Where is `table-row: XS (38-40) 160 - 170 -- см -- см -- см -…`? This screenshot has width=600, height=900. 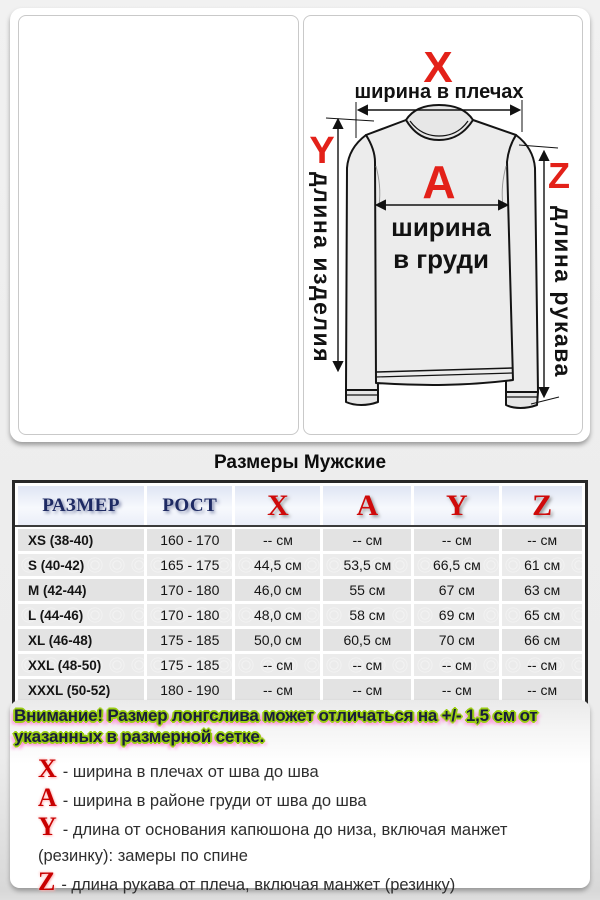
table-row: XS (38-40) 160 - 170 -- см -- см -- см -… is located at coordinates (300, 540).